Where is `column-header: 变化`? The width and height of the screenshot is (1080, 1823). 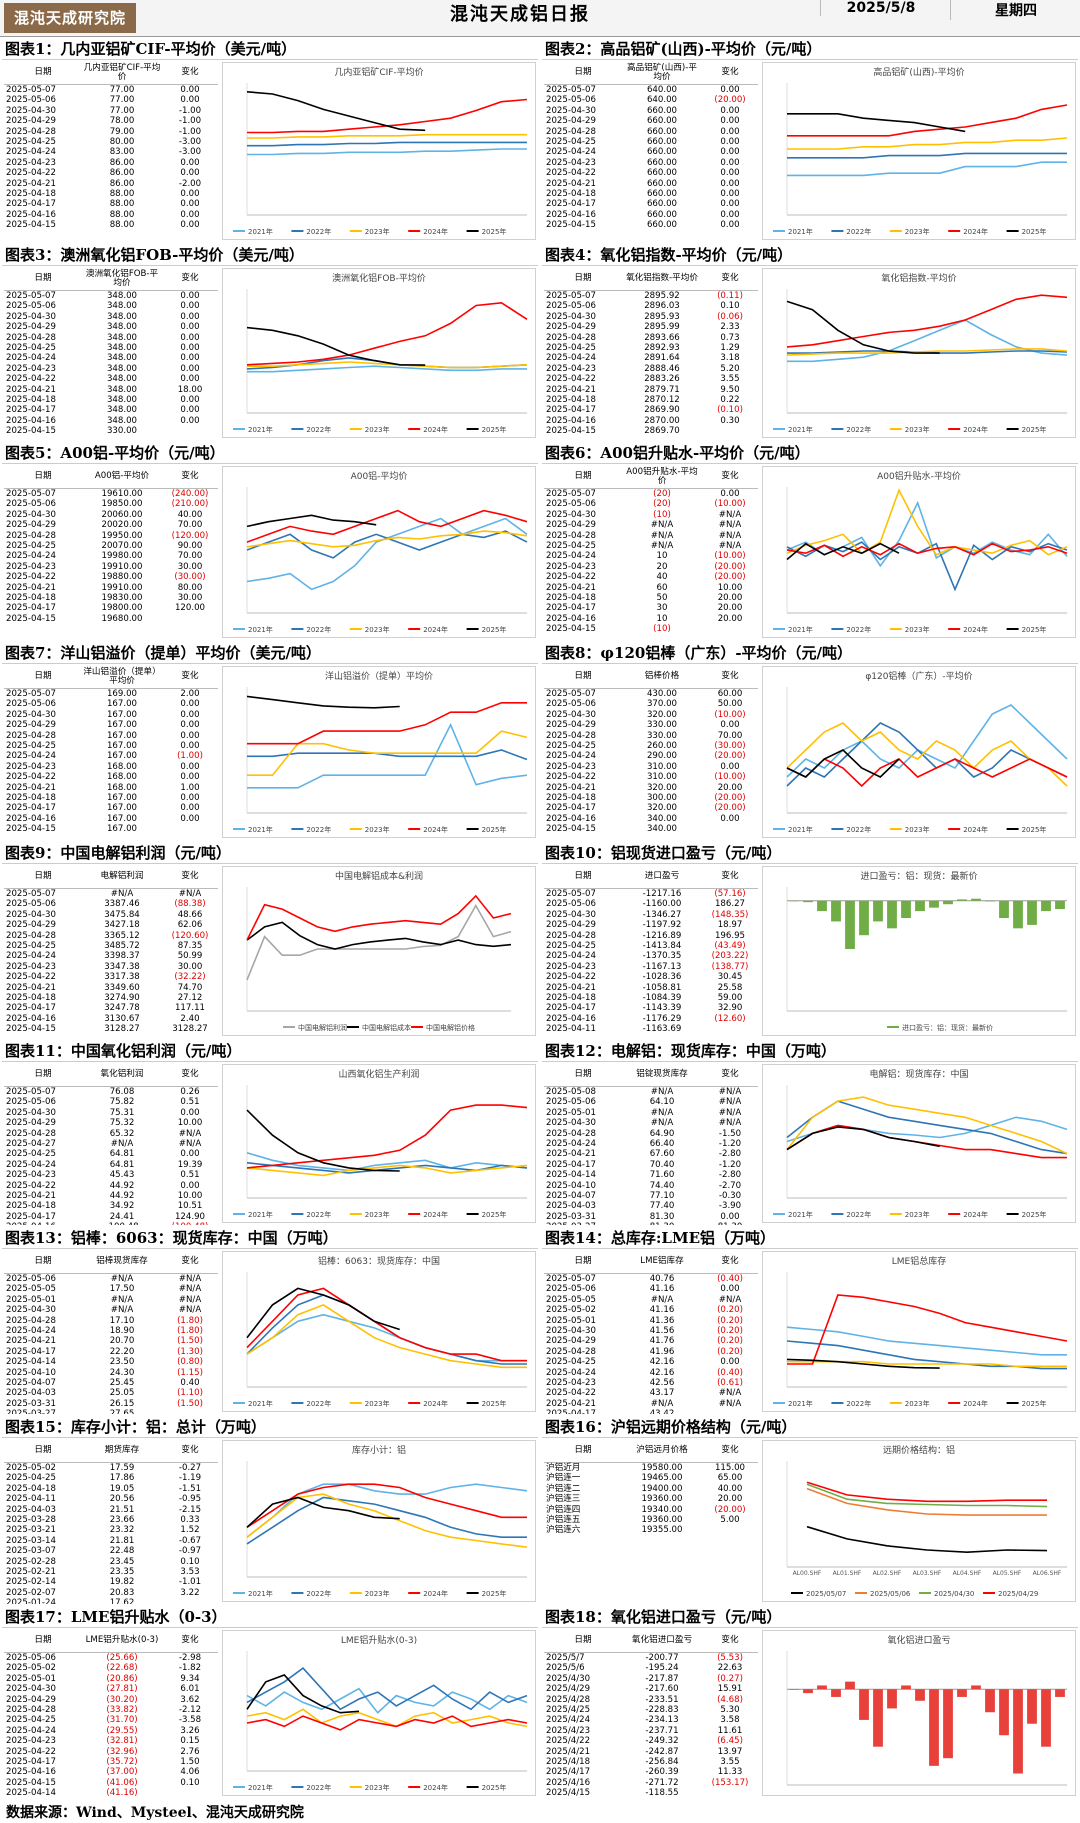
column-header: 变化 is located at coordinates (730, 1451).